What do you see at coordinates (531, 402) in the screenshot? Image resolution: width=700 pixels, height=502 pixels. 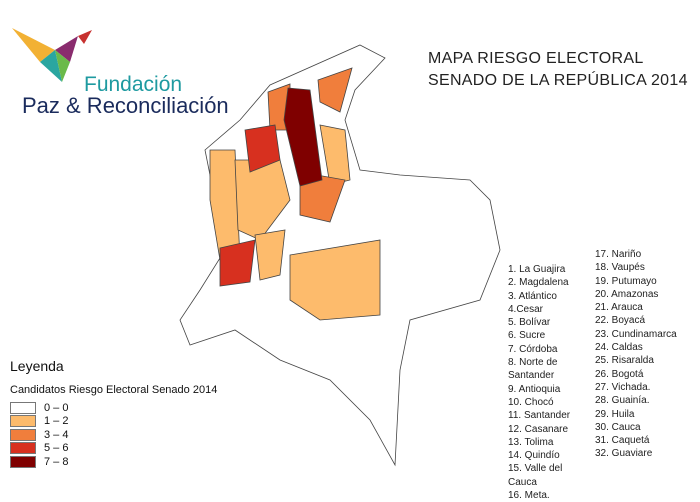 I see `department-name: 10. Chocó` at bounding box center [531, 402].